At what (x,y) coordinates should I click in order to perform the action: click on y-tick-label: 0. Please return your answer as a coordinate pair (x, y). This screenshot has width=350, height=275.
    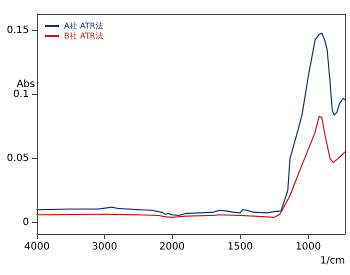
    Looking at the image, I should click on (25, 222).